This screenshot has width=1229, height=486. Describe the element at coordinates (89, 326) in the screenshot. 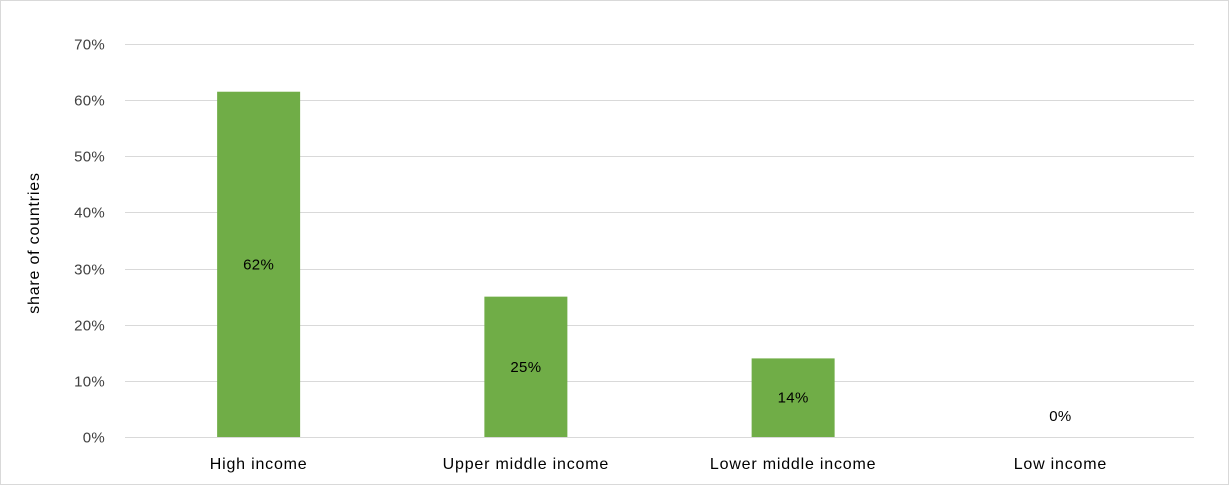

I see `y-tick-label: 20%` at that location.